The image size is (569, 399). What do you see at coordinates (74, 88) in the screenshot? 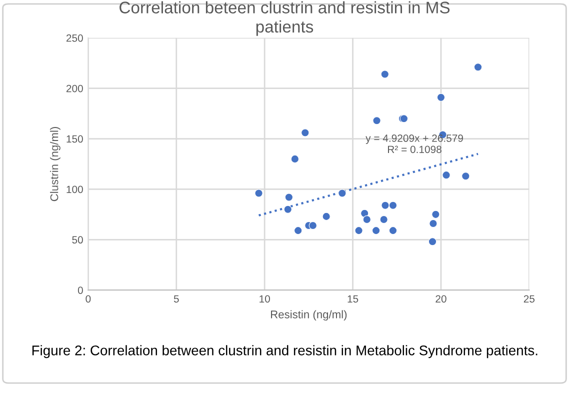
I see `y-tick-label: 200` at bounding box center [74, 88].